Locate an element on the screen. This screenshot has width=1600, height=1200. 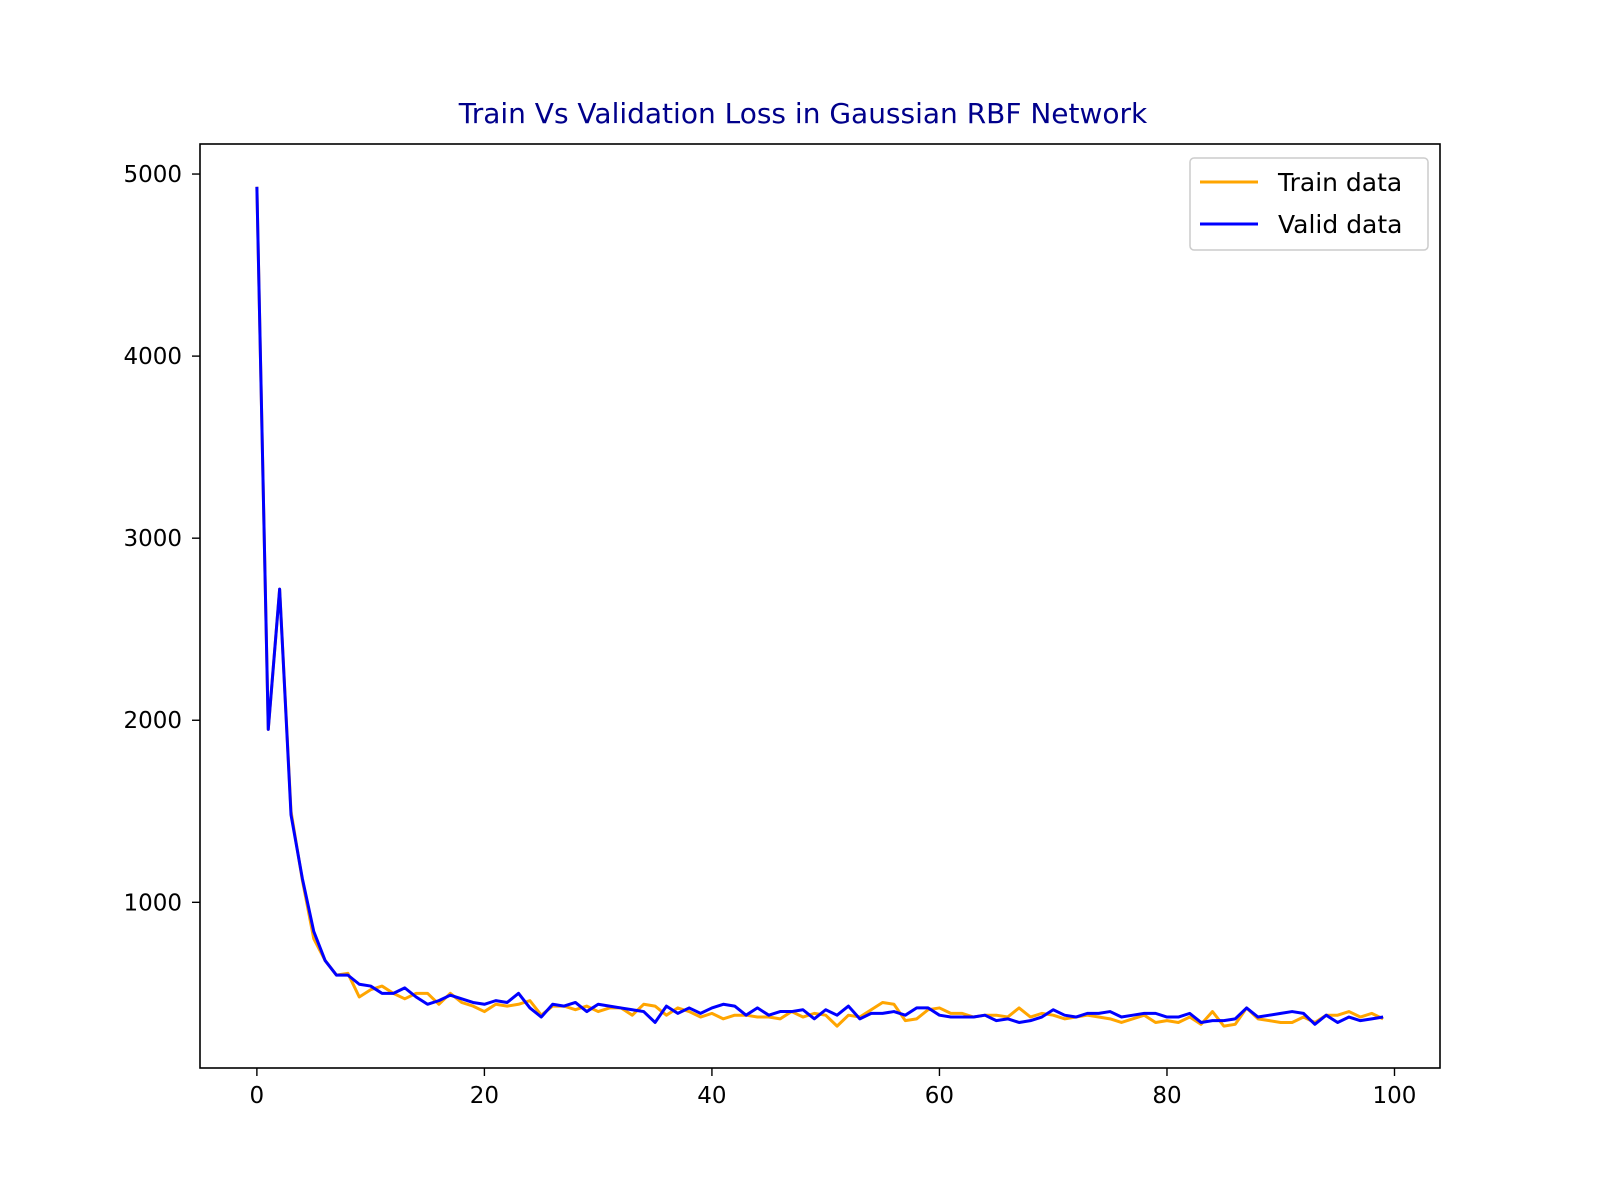
x-tick-label: 100 is located at coordinates (1395, 1096).